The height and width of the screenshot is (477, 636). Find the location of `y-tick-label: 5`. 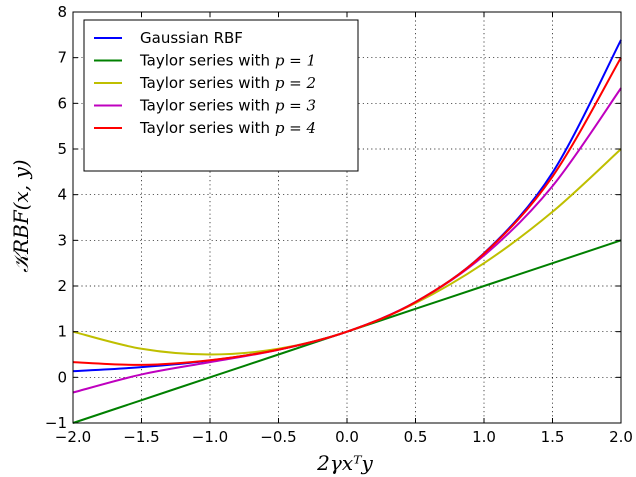

y-tick-label: 5 is located at coordinates (62, 149).